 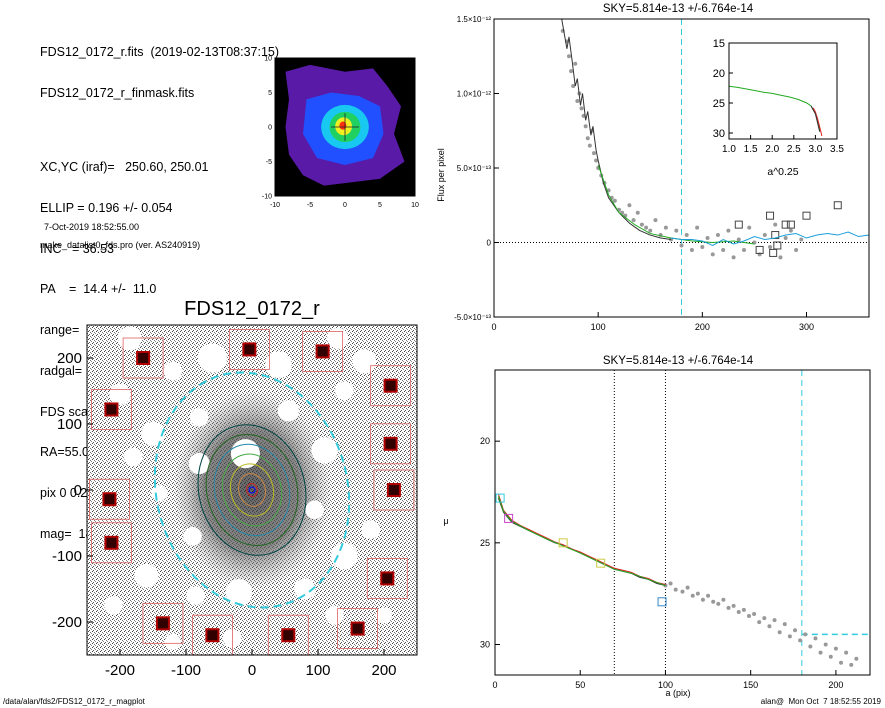 I want to click on inset-xtick: 1.0, so click(x=729, y=149).